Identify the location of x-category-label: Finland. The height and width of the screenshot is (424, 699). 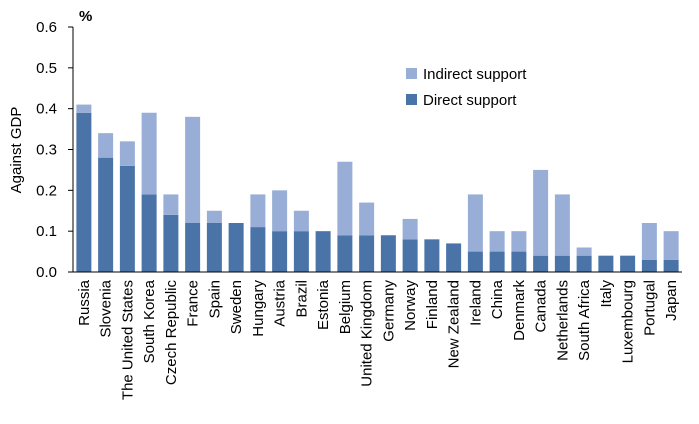
(432, 304).